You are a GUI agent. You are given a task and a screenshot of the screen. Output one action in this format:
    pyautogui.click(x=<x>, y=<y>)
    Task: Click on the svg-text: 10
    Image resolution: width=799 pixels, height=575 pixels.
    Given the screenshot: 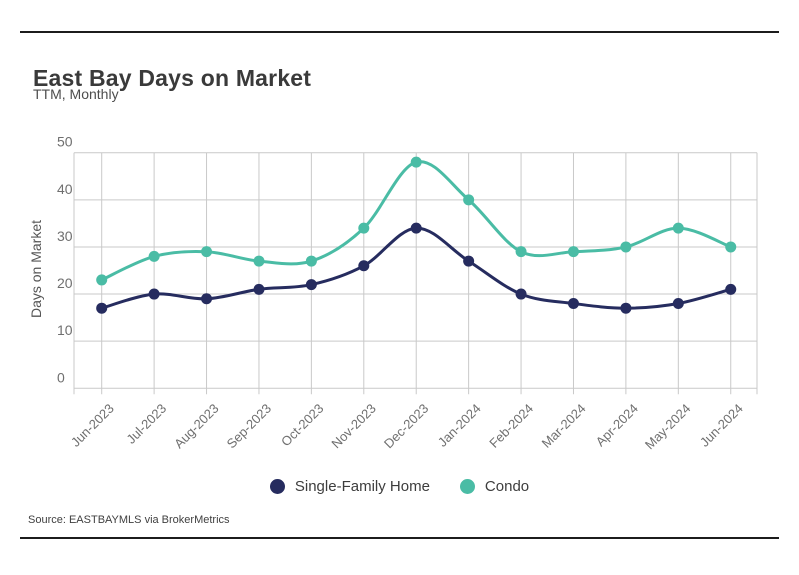 What is the action you would take?
    pyautogui.click(x=65, y=330)
    